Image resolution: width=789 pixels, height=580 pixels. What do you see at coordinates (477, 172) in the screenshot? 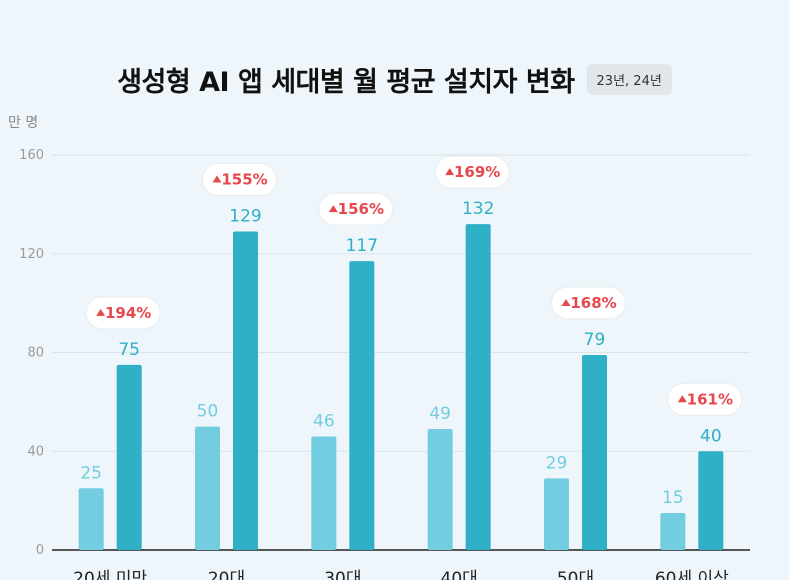
I see `growth-label: 169%` at bounding box center [477, 172].